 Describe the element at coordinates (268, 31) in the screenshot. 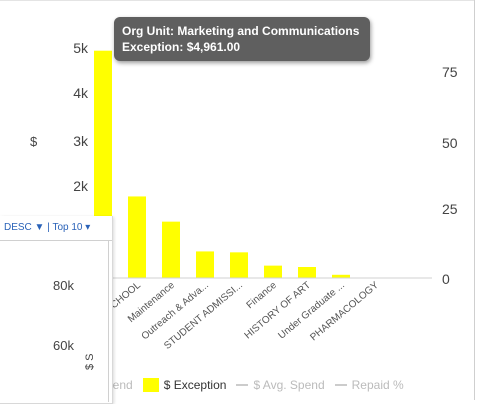

I see `tooltip-value-org-unit: Marketing and Communications` at that location.